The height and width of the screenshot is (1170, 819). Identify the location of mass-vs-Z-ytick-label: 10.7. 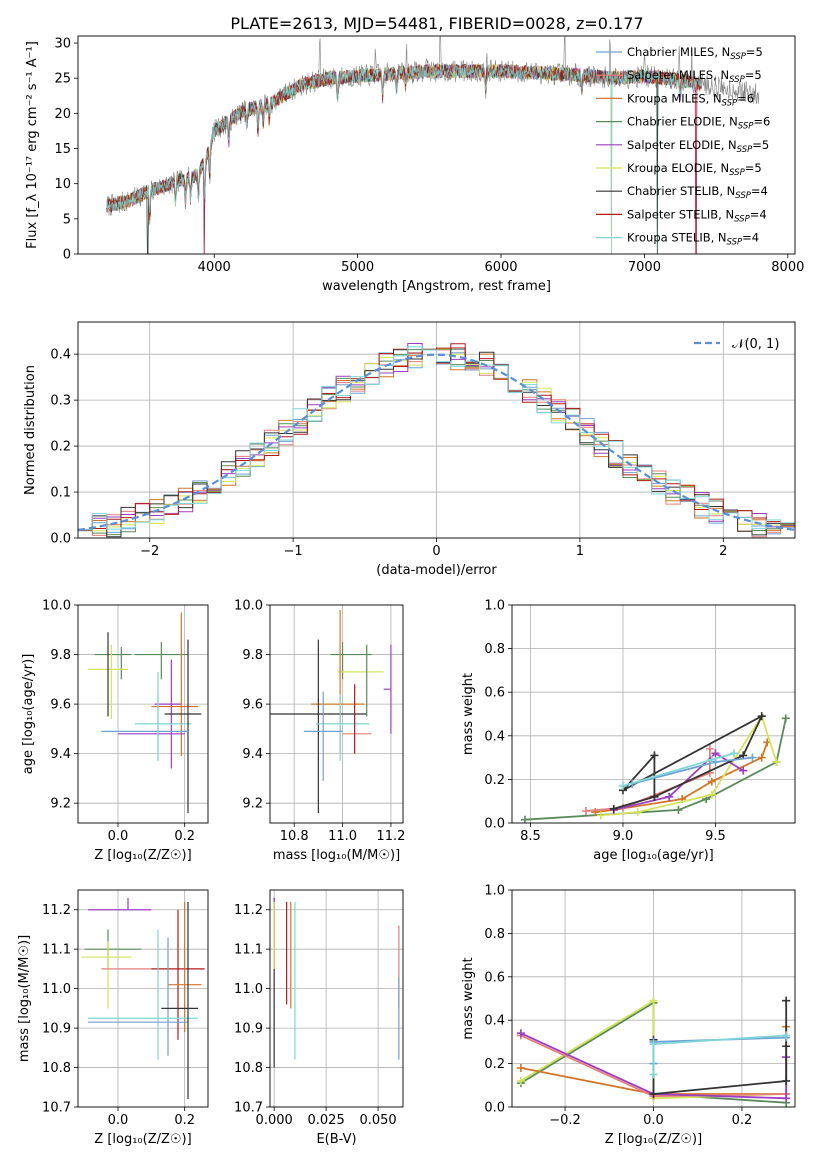
(56, 1108).